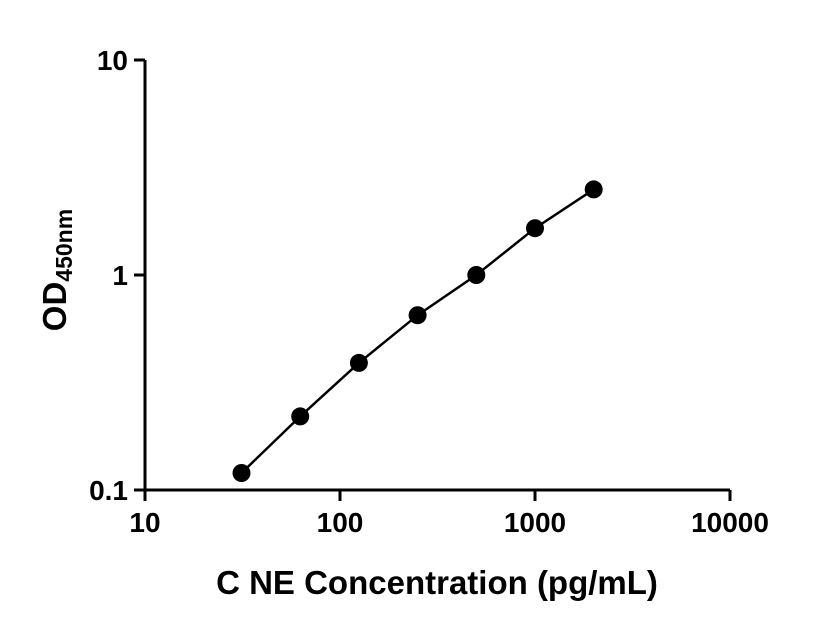 Image resolution: width=816 pixels, height=640 pixels. Describe the element at coordinates (340, 522) in the screenshot. I see `x-axis-tick-label: 100` at that location.